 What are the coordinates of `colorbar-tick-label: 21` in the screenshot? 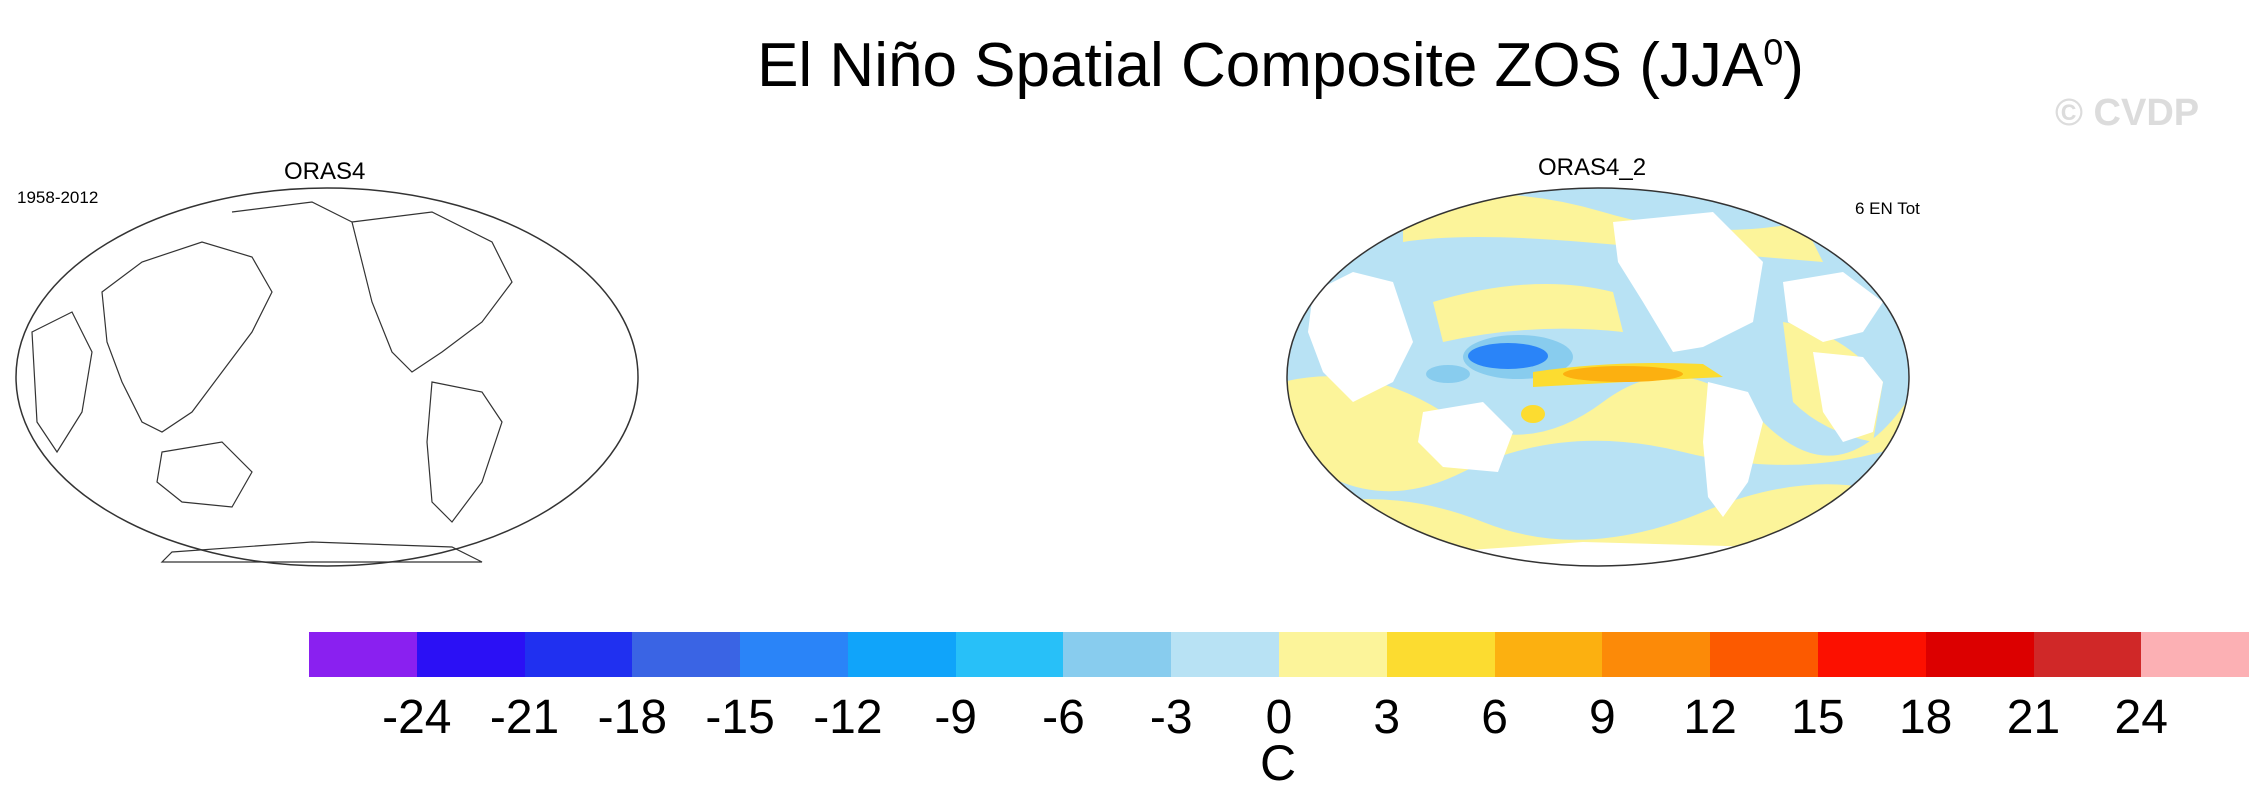 It's located at (2033, 717).